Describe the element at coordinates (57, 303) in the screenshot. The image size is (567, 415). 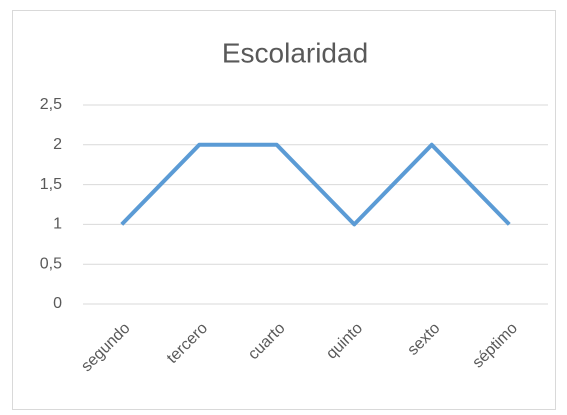
I see `y-tick-label: 0` at that location.